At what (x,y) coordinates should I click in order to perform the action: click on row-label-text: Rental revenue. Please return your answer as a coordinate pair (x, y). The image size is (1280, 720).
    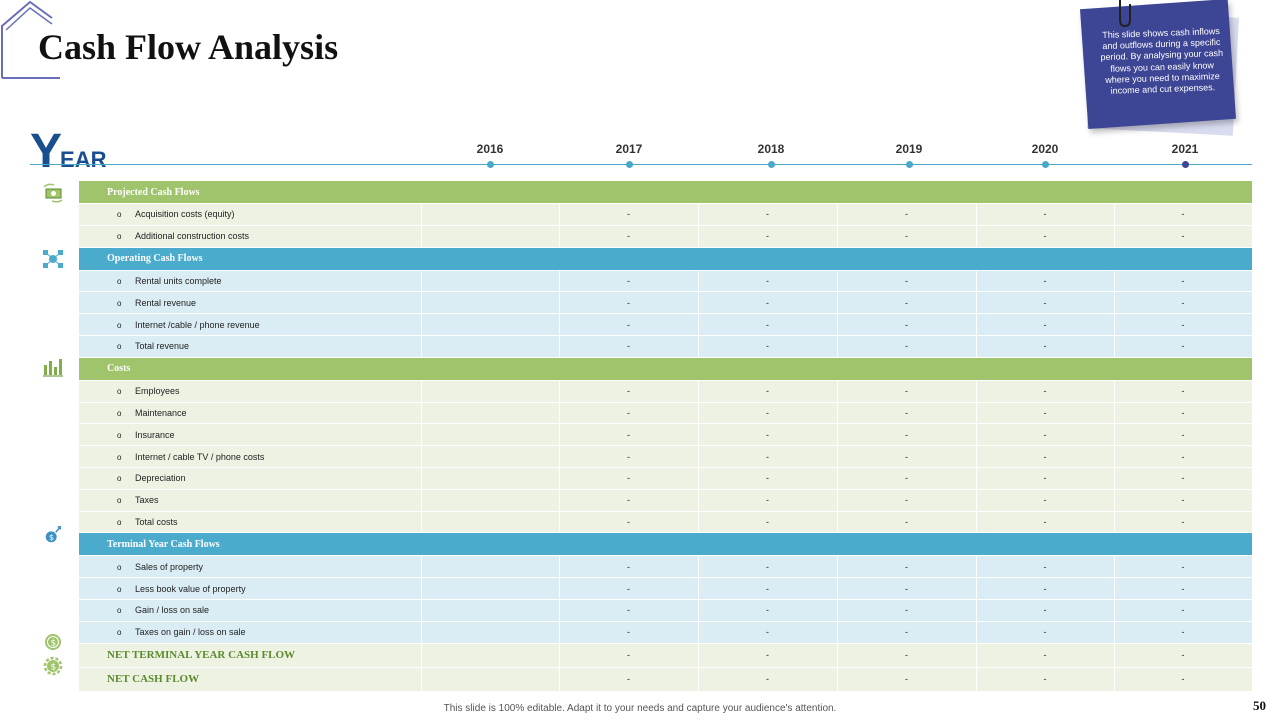
    Looking at the image, I should click on (166, 302).